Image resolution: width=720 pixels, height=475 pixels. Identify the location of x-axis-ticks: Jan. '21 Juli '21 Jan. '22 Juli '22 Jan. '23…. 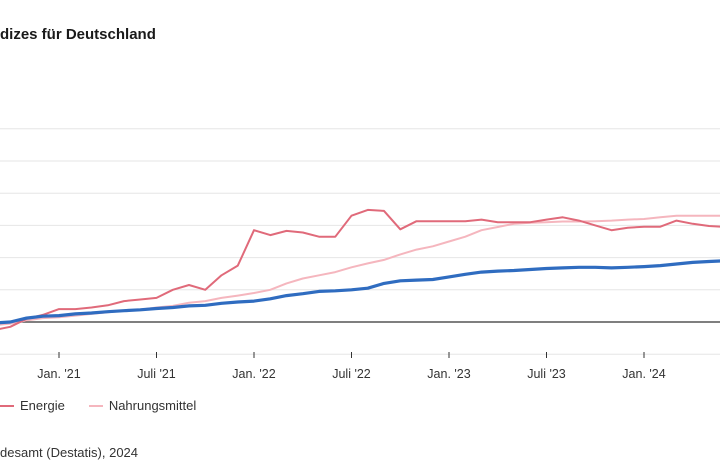
(351, 366).